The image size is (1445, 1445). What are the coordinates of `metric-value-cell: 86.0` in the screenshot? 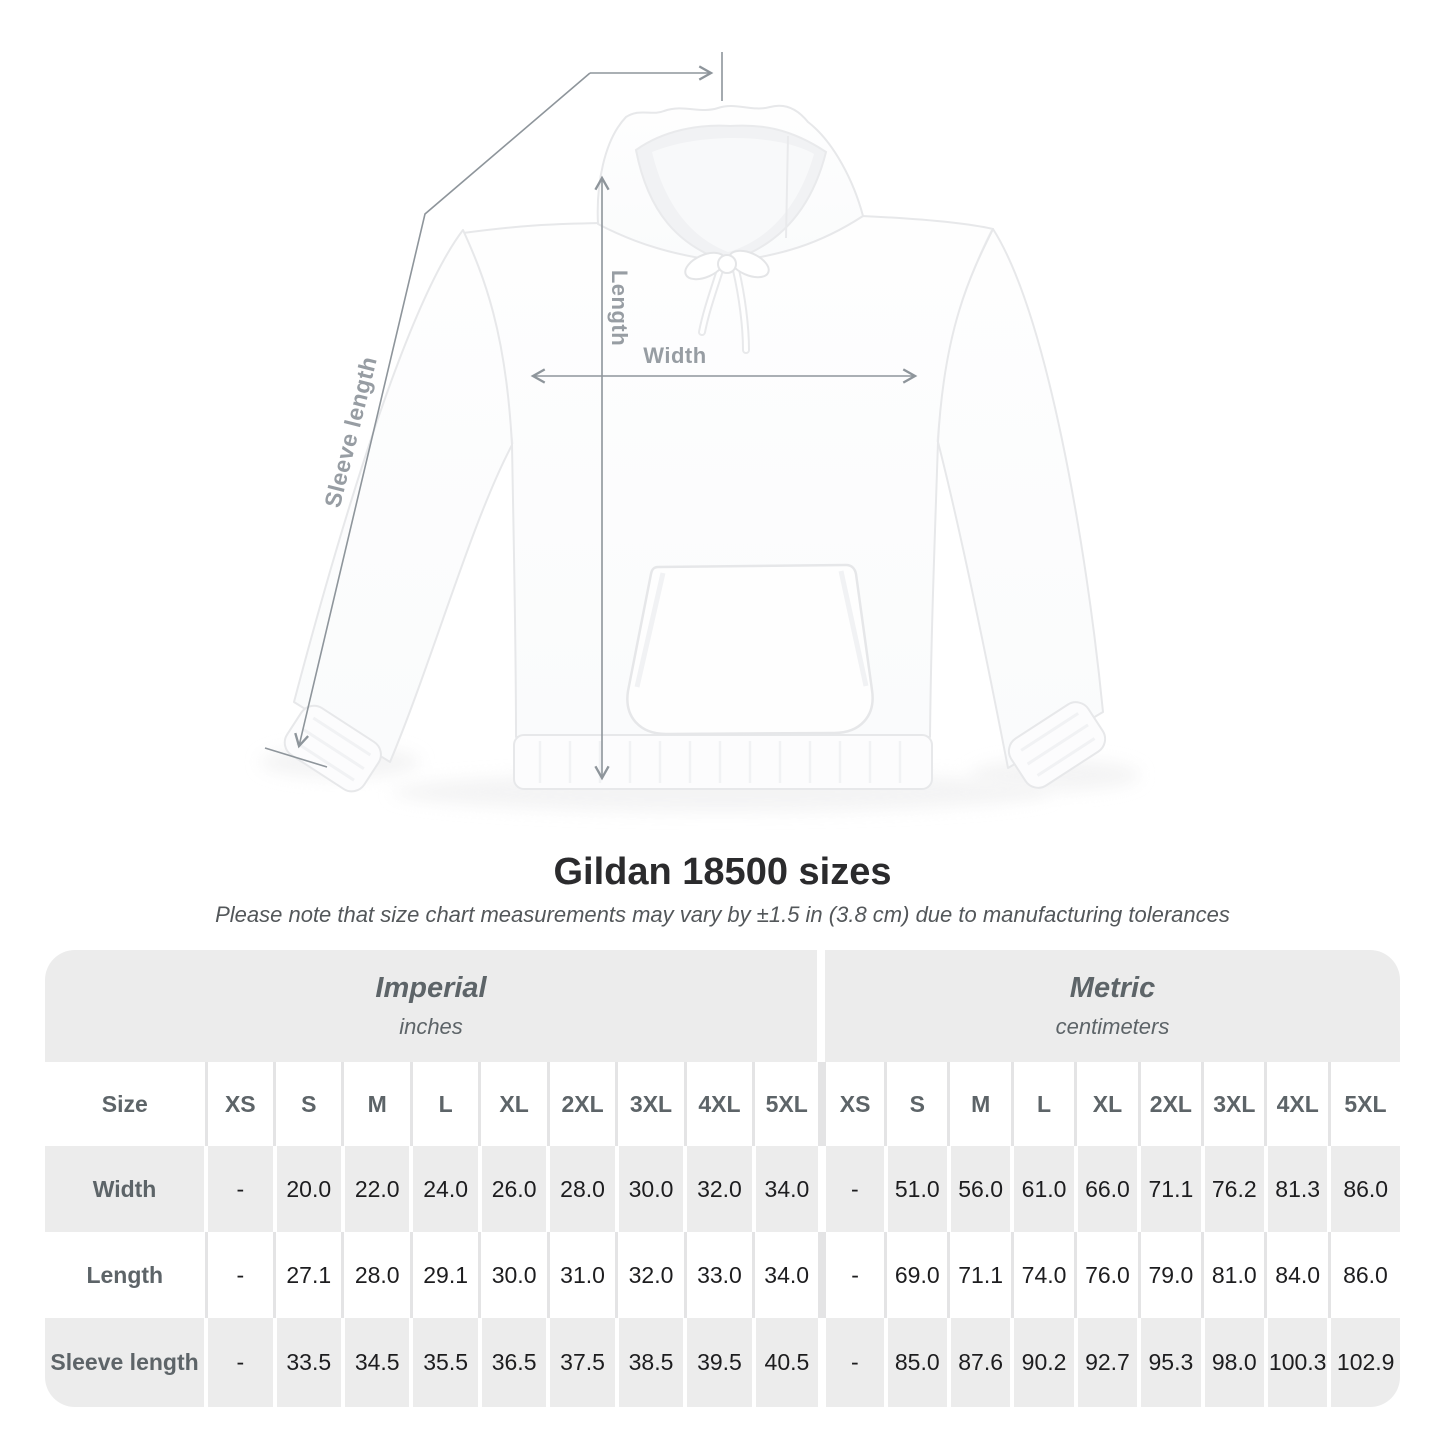 It's located at (1363, 1189).